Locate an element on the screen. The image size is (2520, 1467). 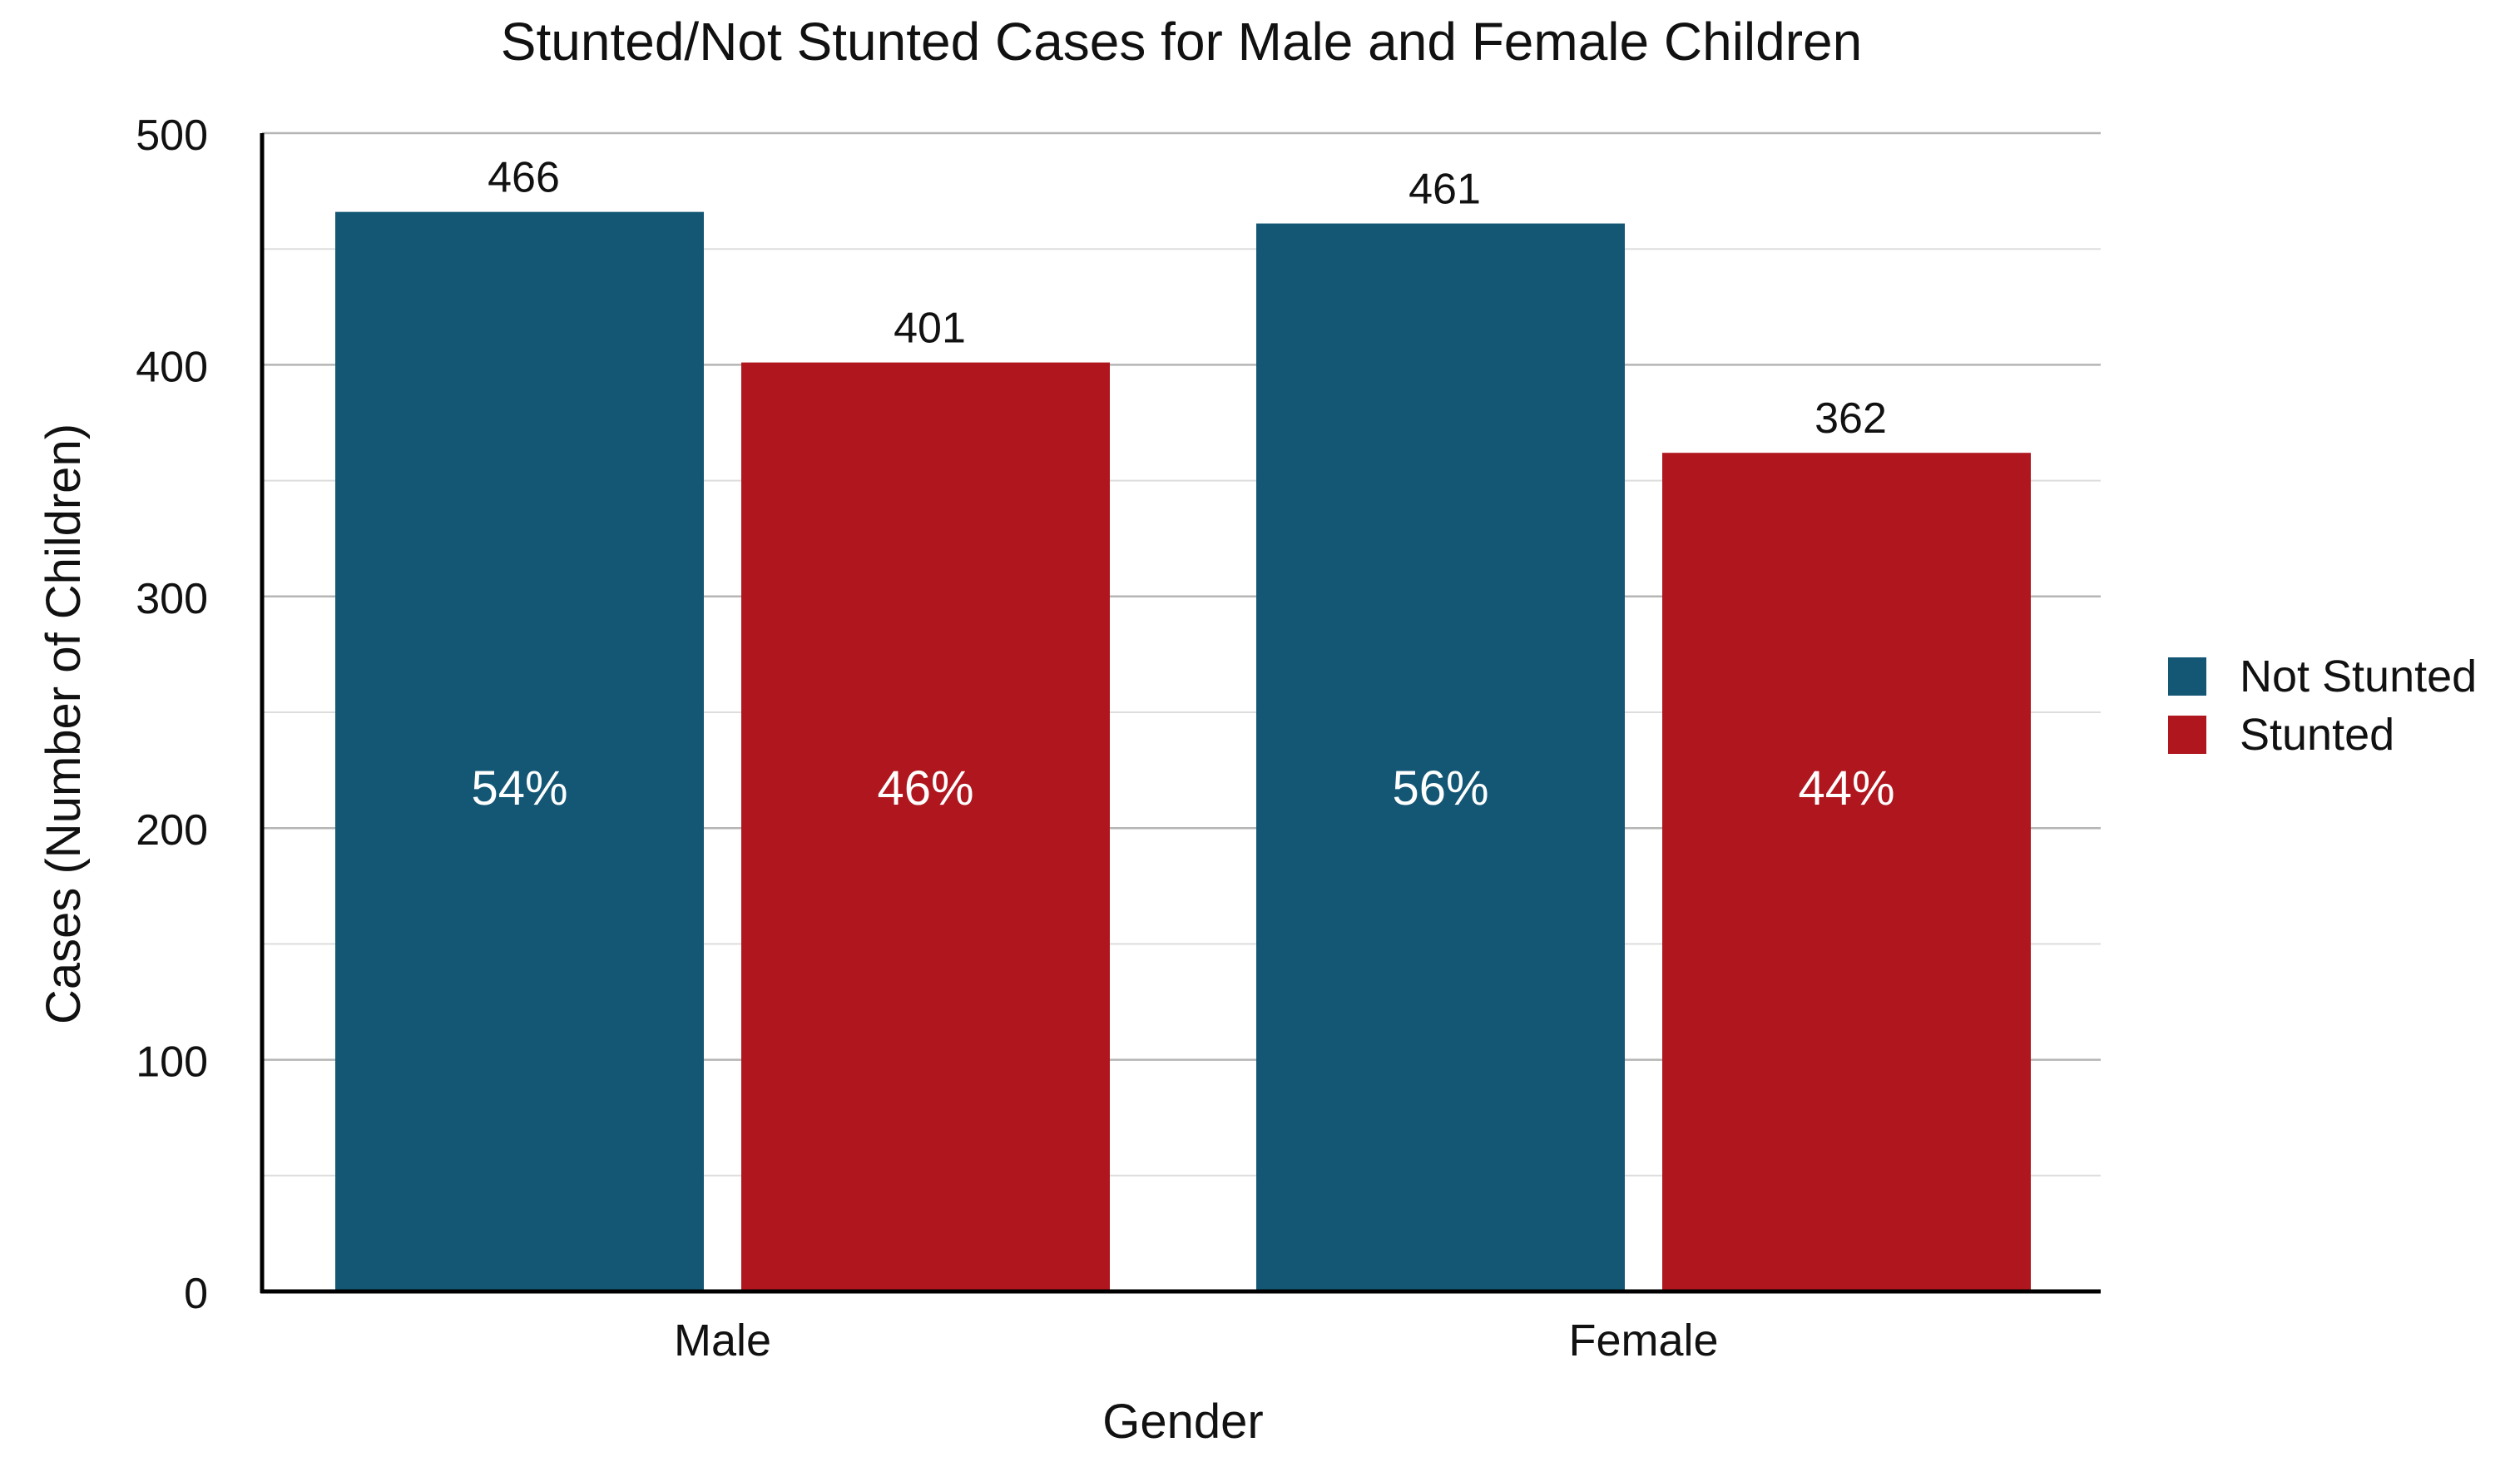
bar-percent-label: 56% is located at coordinates (1440, 788).